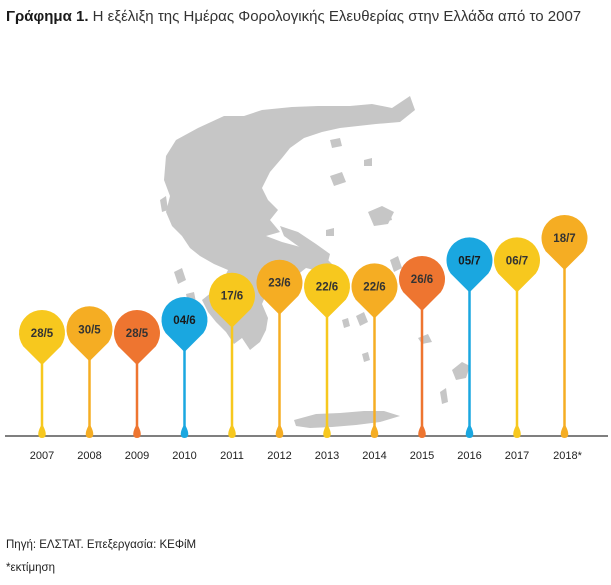 The image size is (611, 585). I want to click on map-skyros, so click(330, 232).